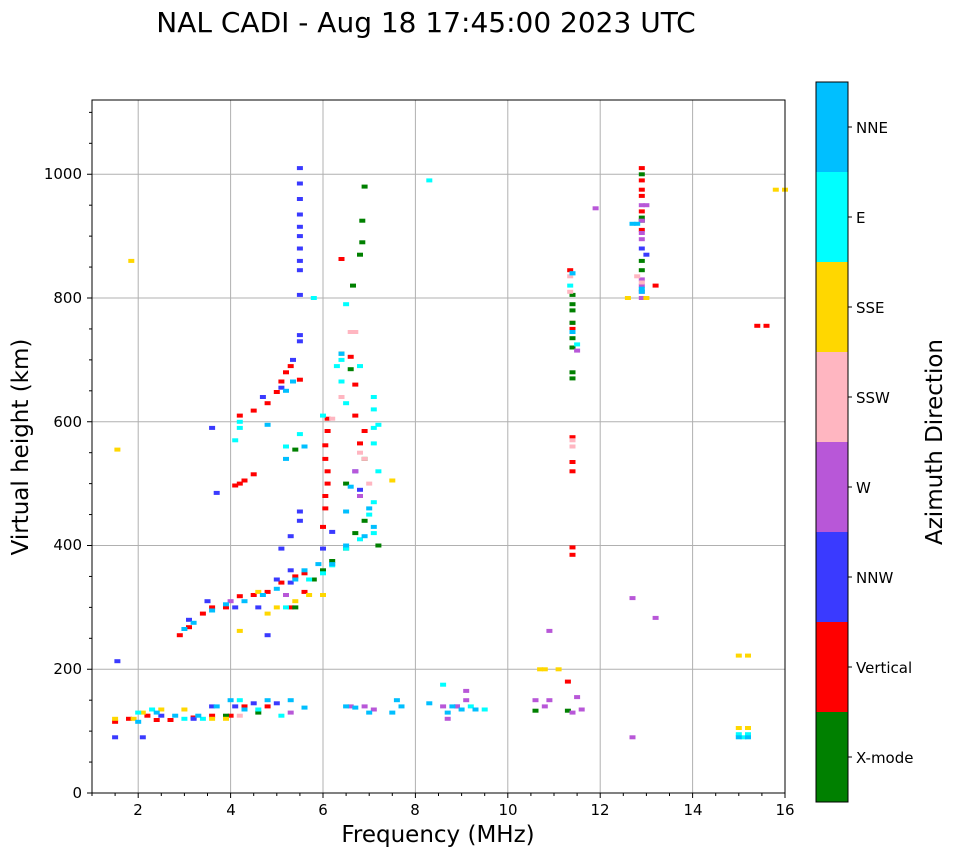 The height and width of the screenshot is (857, 958). I want to click on x-tick-label-14: 14, so click(692, 810).